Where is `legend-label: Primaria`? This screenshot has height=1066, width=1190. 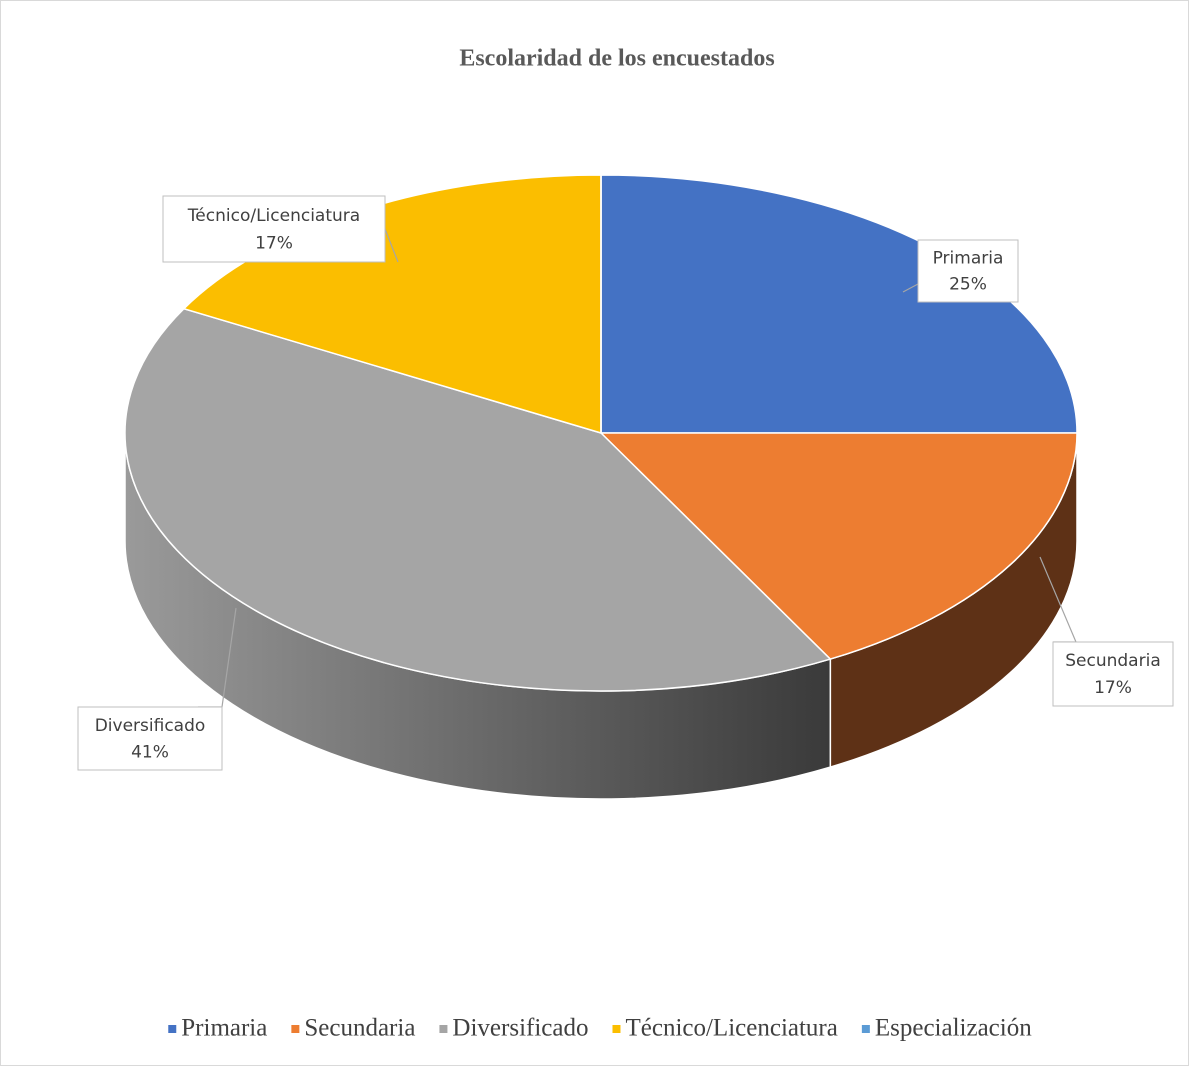
legend-label: Primaria is located at coordinates (224, 1028).